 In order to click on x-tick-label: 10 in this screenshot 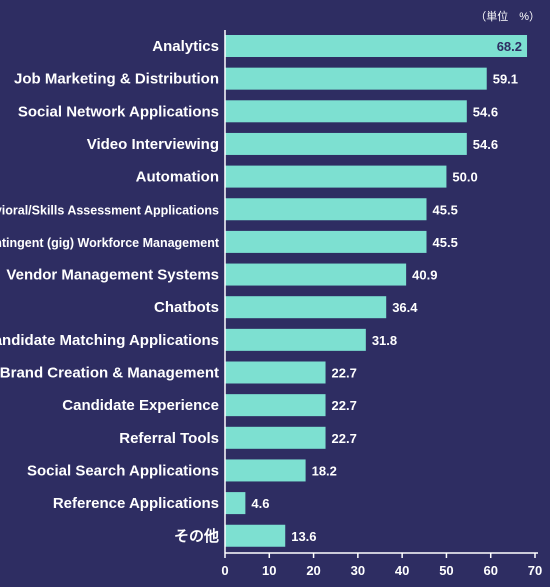, I will do `click(269, 570)`.